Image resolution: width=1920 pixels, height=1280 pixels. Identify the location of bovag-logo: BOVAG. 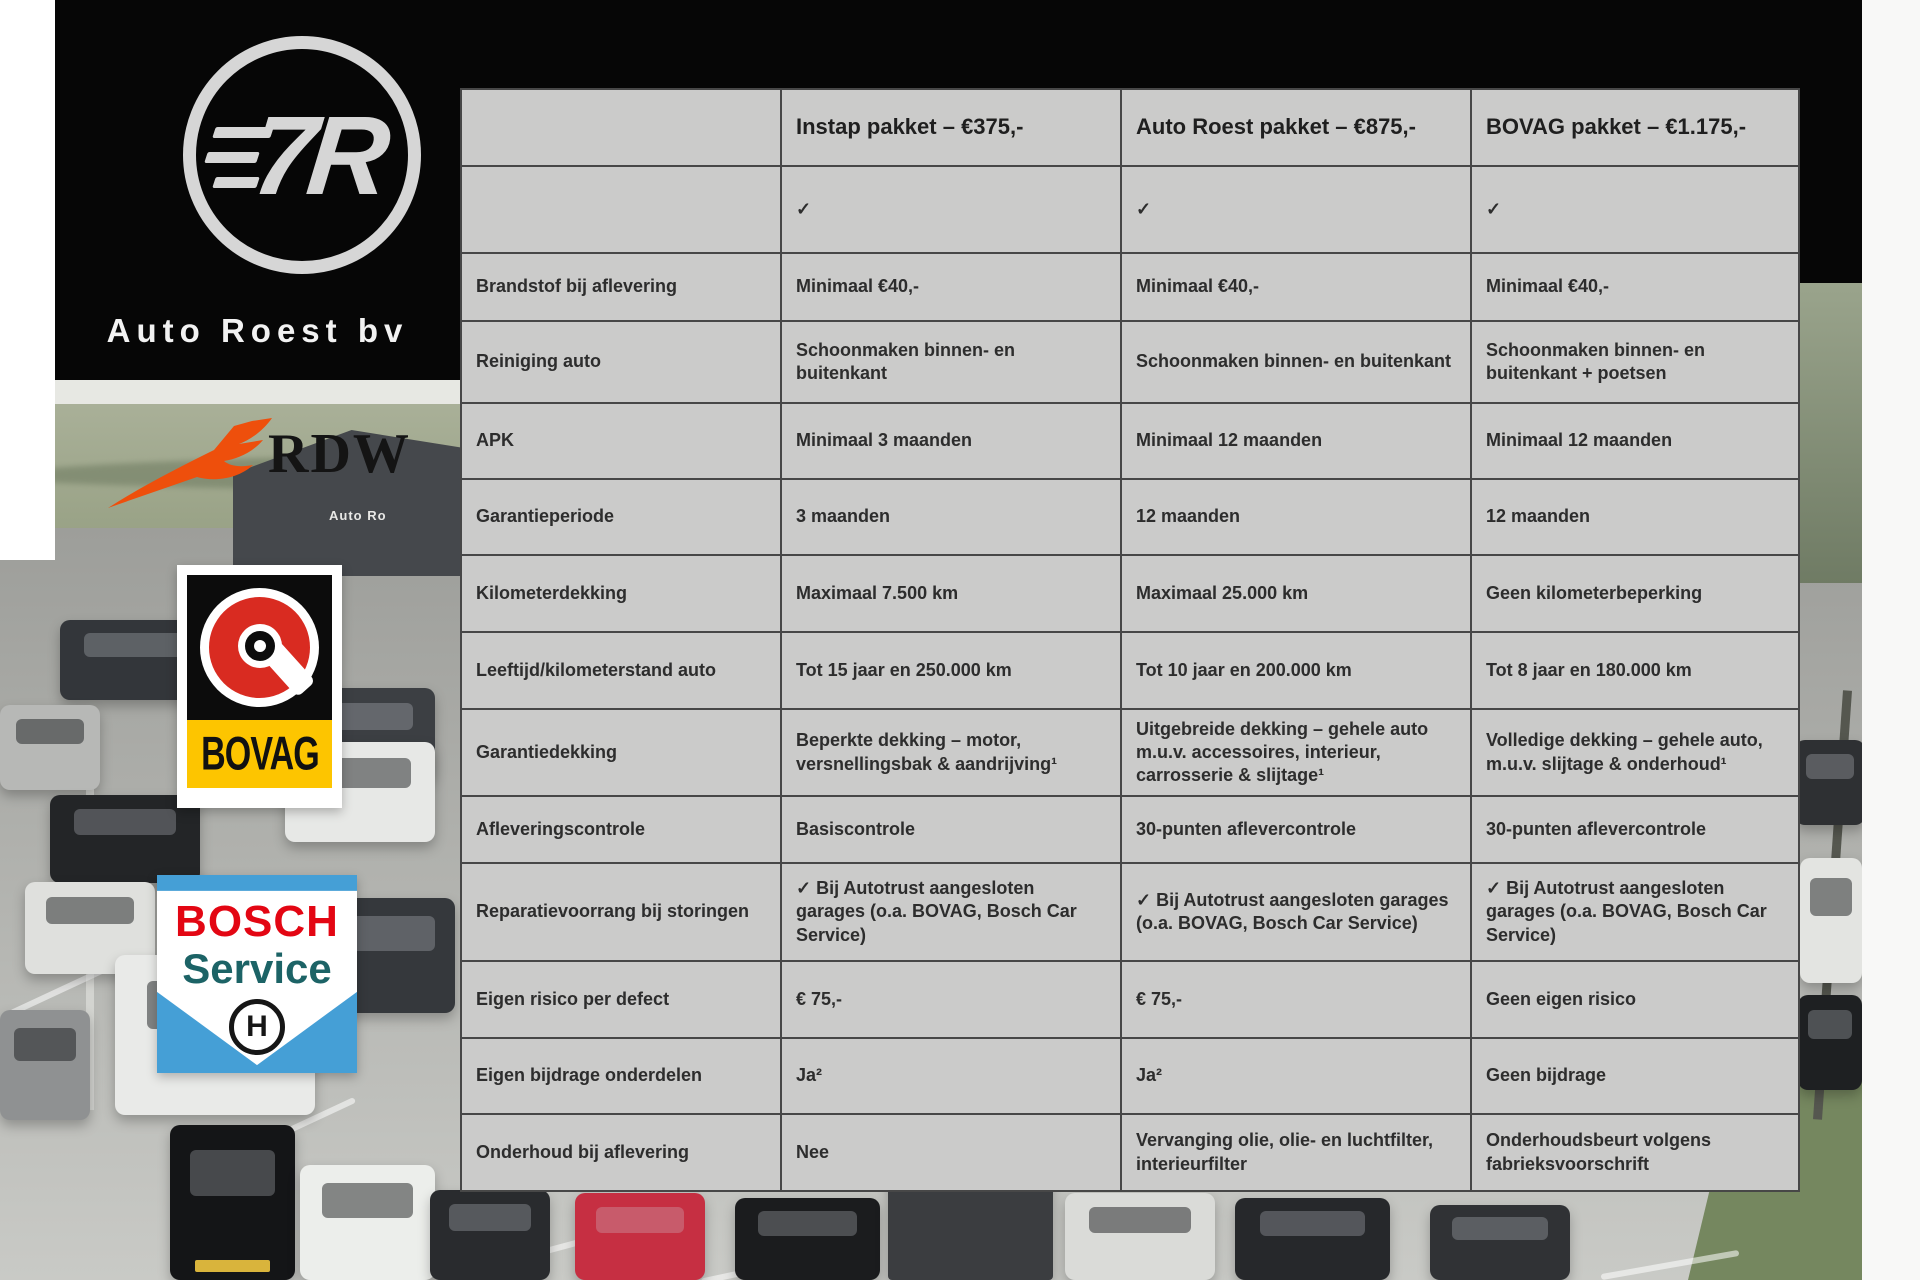
(259, 686).